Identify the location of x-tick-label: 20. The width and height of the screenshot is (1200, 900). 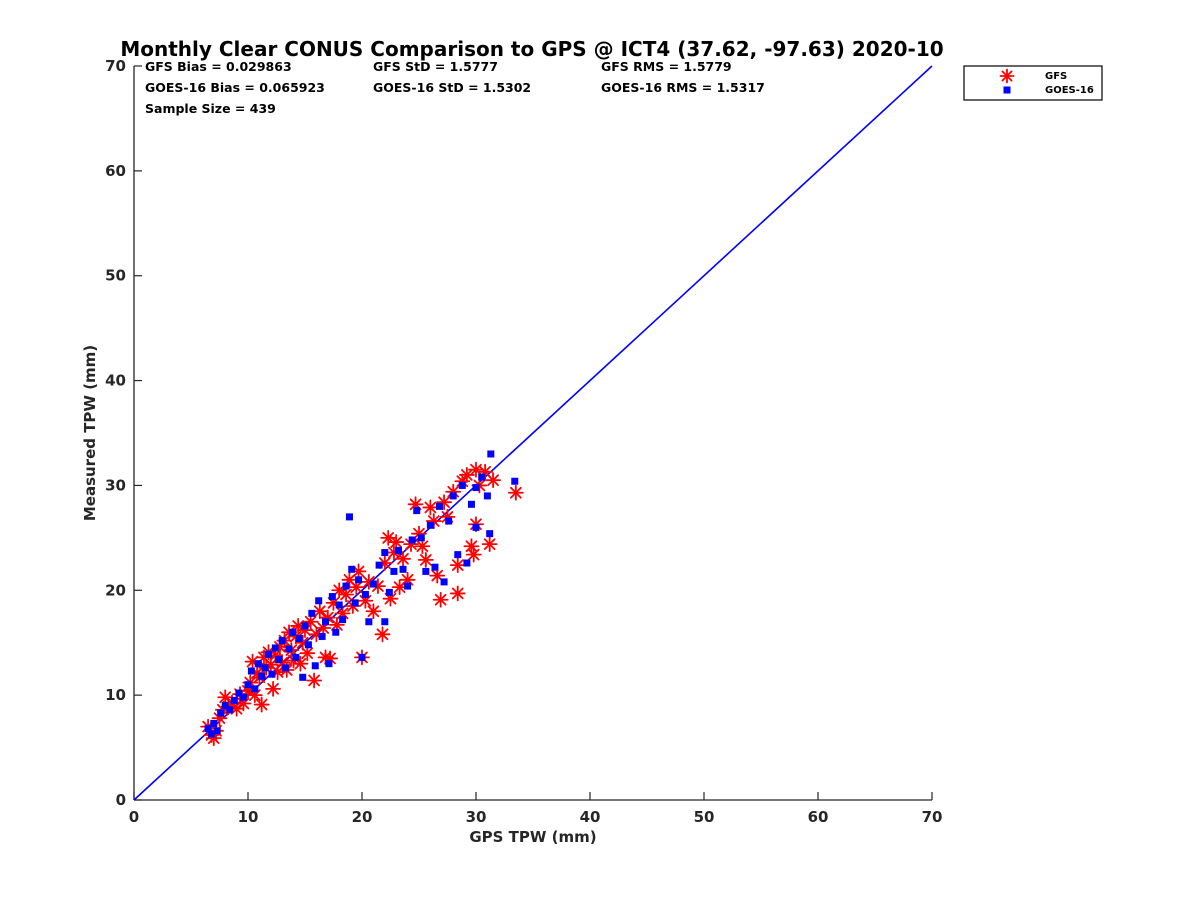
(362, 817).